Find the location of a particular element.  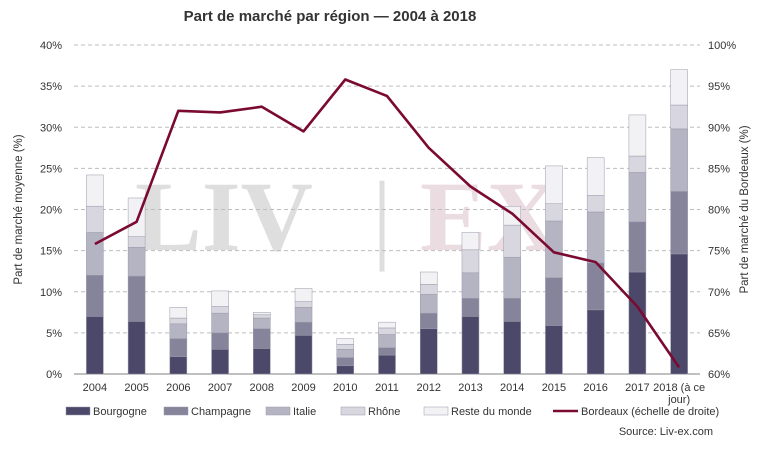

y2-axis-label: Part de marché du Bordeaux (%) is located at coordinates (745, 209).